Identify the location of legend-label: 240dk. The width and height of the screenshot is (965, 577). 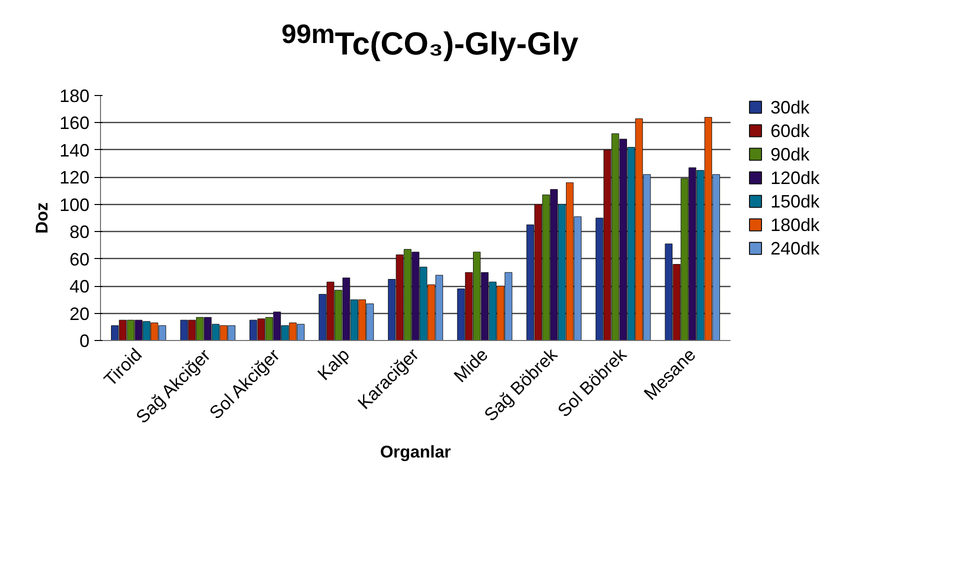
(795, 248).